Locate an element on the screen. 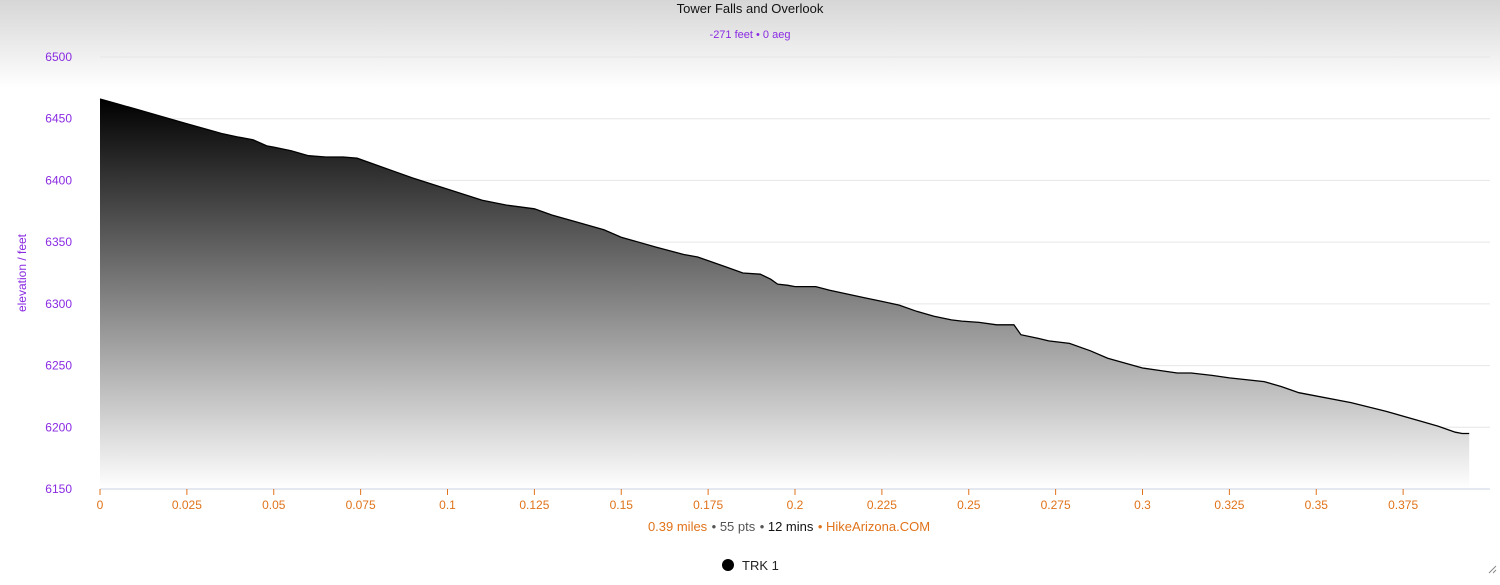  footer-points: 55 pts is located at coordinates (738, 526).